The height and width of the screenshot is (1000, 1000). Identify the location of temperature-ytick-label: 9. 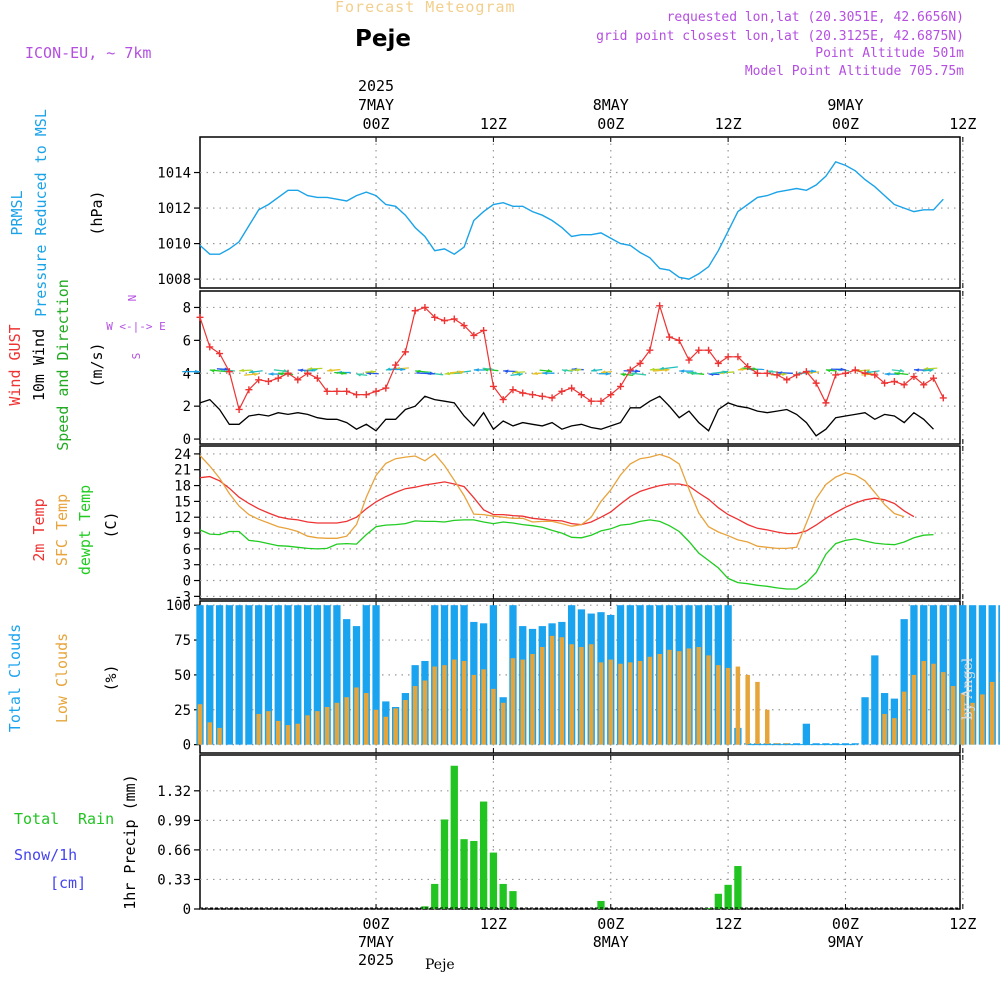
(187, 534).